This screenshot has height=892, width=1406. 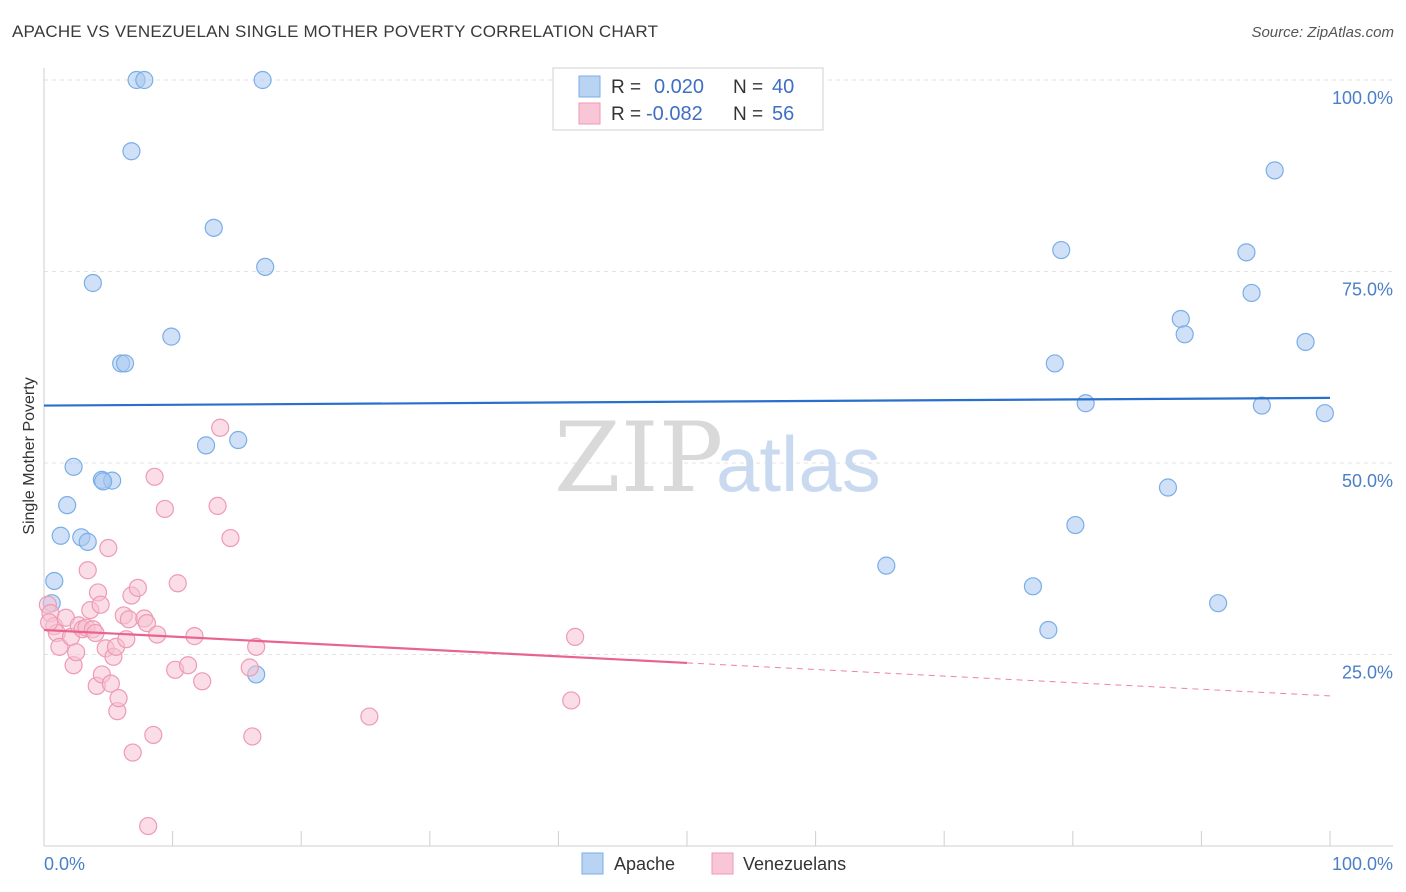 I want to click on venezuelans-trendline-extension, so click(x=1008, y=679).